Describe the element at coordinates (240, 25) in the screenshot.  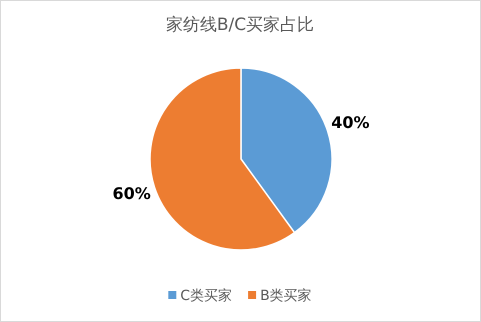
I see `chart-title: 家纺线B/C买家占比` at that location.